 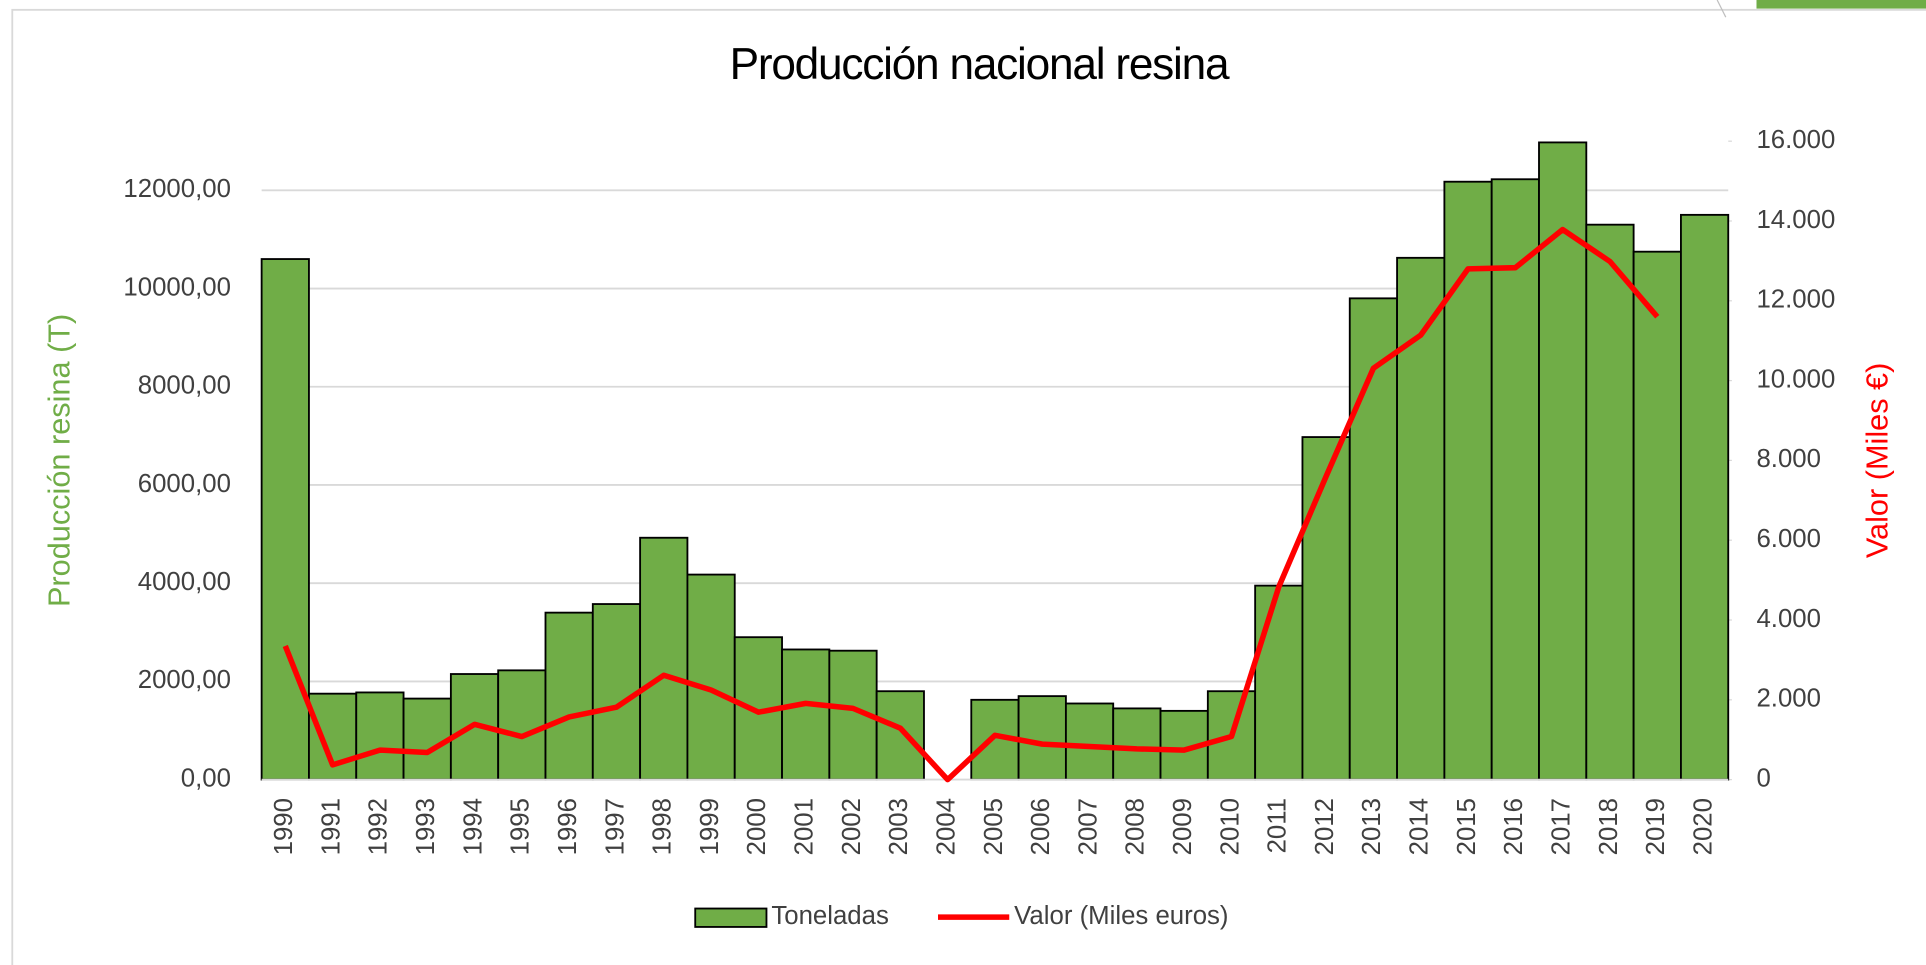 What do you see at coordinates (184, 386) in the screenshot?
I see `y-tick-label: 8000,00` at bounding box center [184, 386].